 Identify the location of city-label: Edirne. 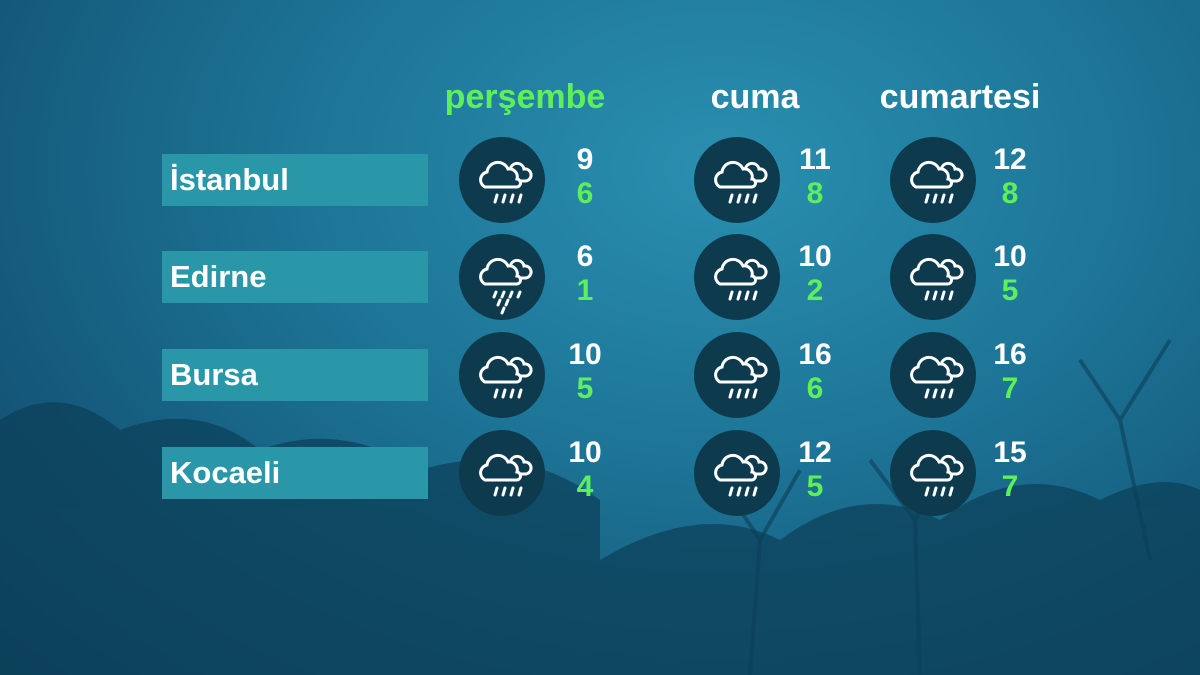
(295, 277).